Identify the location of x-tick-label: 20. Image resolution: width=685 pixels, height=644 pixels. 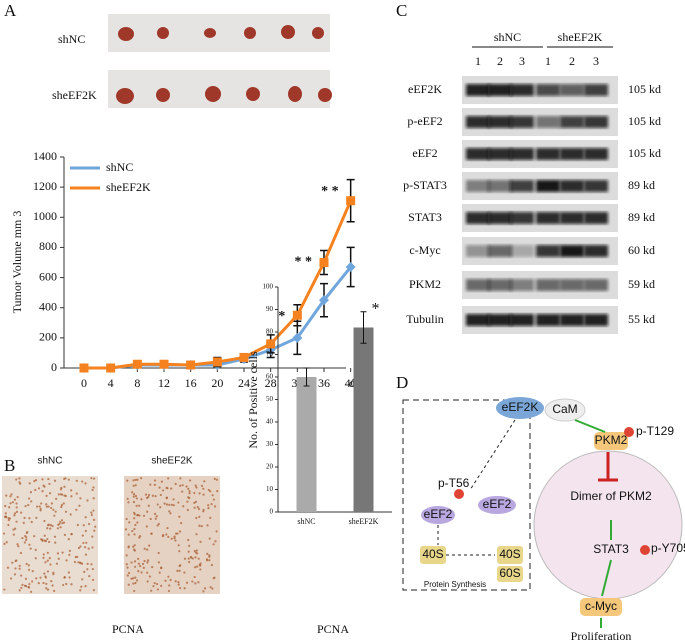
(217, 383).